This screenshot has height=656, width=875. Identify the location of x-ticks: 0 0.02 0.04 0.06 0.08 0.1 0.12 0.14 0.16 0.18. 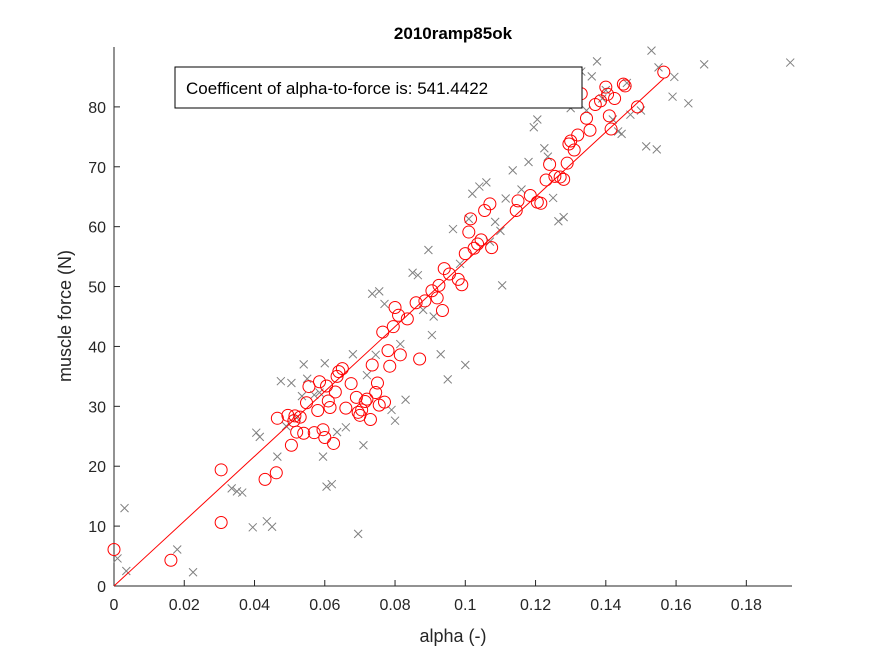
(436, 597).